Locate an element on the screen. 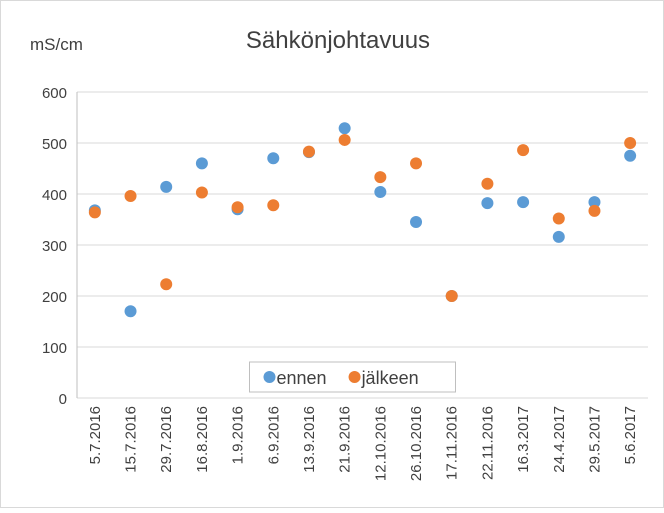 Image resolution: width=664 pixels, height=513 pixels. legend-box is located at coordinates (352, 377).